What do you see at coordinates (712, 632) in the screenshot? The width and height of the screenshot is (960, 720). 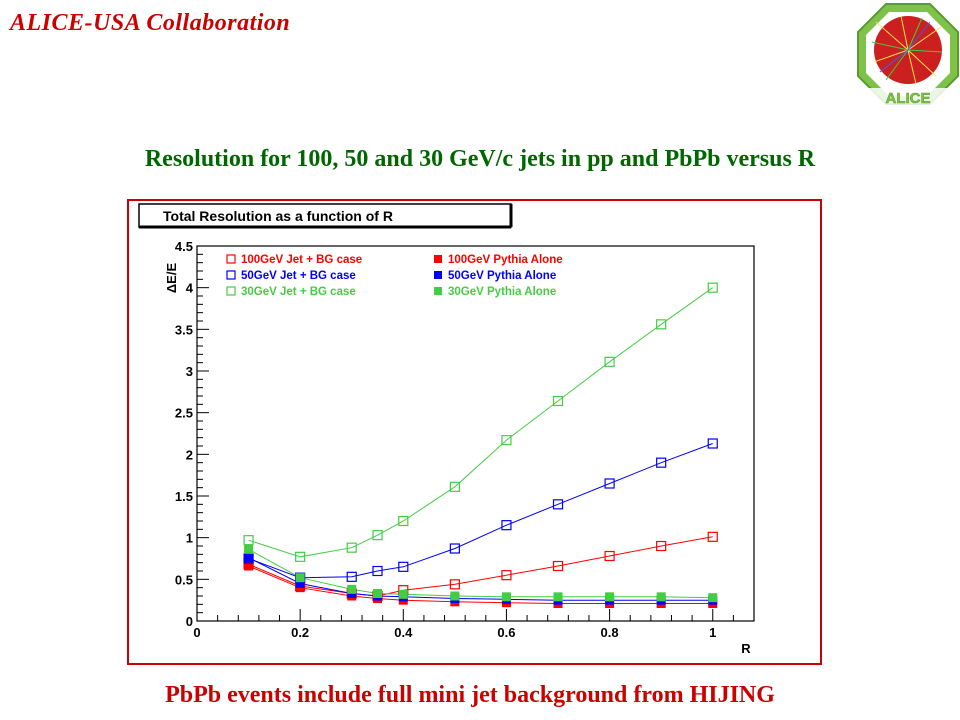 I see `x-tick-label: 1` at bounding box center [712, 632].